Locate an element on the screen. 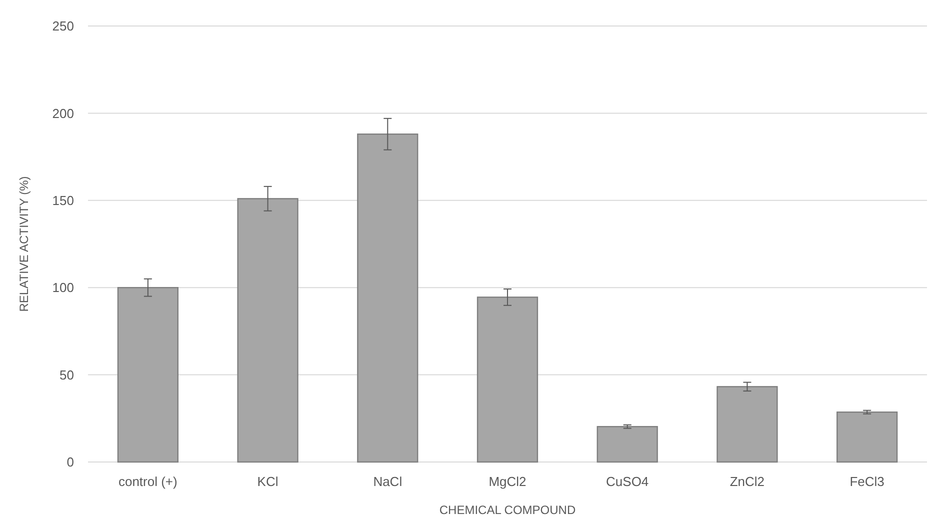 Image resolution: width=945 pixels, height=528 pixels. y-tick-label: 250 is located at coordinates (63, 26).